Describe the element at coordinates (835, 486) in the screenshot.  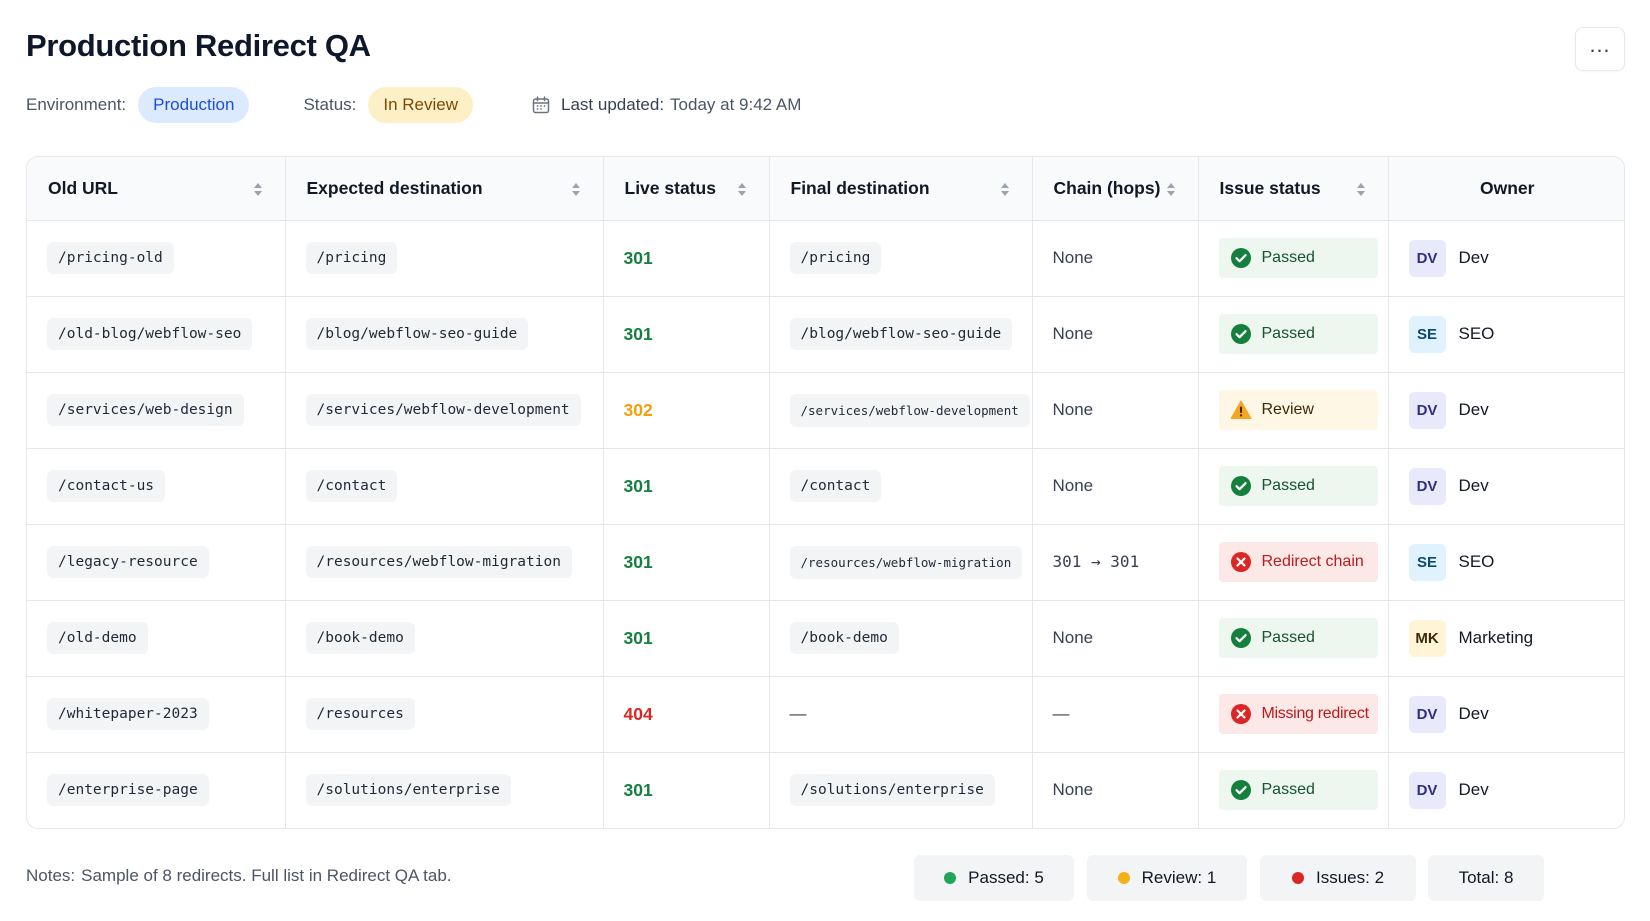
I see `final-destination-chip: /contact` at that location.